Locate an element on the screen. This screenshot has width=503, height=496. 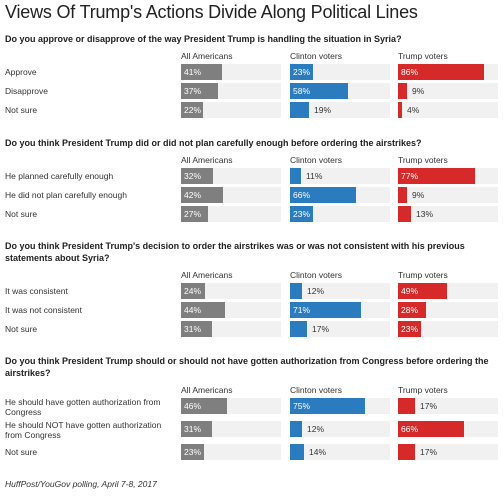
bar-cell: 22% is located at coordinates (231, 110).